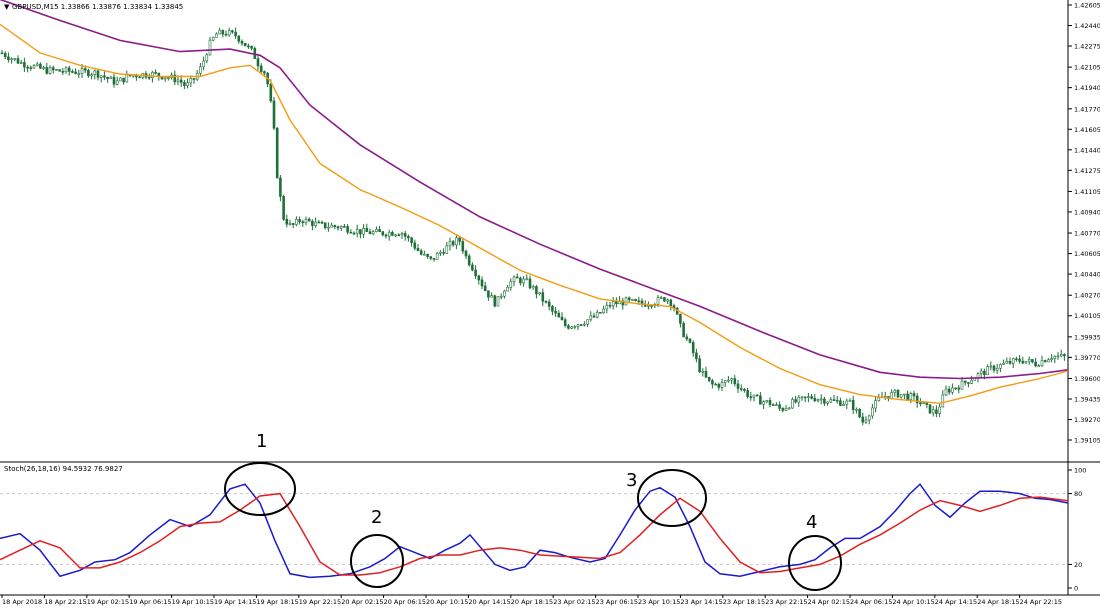  I want to click on time-tick-label: 24 Apr 06:15, so click(871, 602).